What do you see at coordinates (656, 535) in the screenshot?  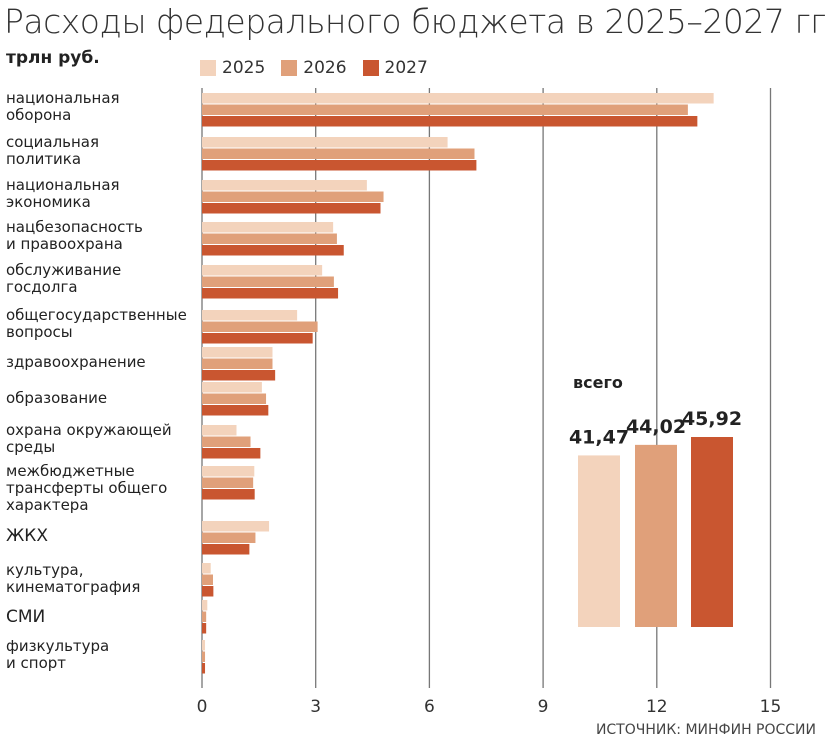 I see `total-bar-2026` at bounding box center [656, 535].